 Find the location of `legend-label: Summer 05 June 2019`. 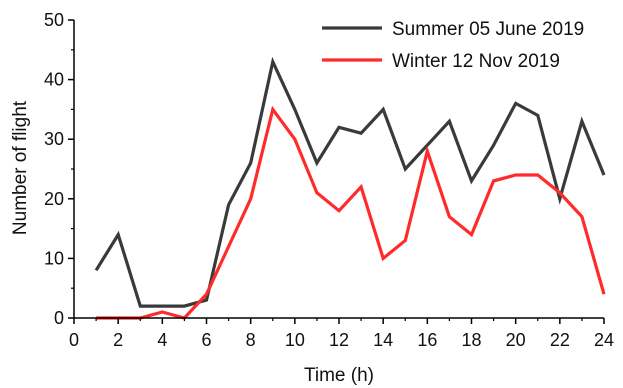

legend-label: Summer 05 June 2019 is located at coordinates (488, 29).